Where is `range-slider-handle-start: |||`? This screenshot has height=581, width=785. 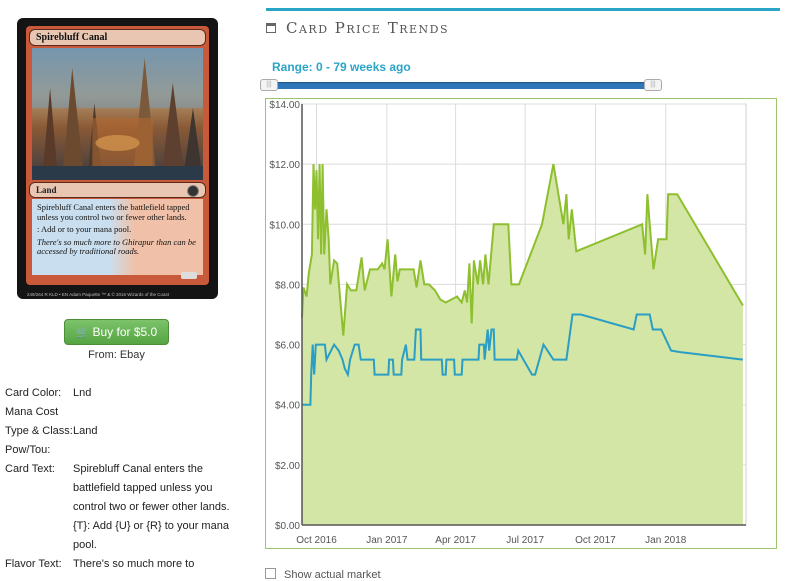 range-slider-handle-start: ||| is located at coordinates (269, 85).